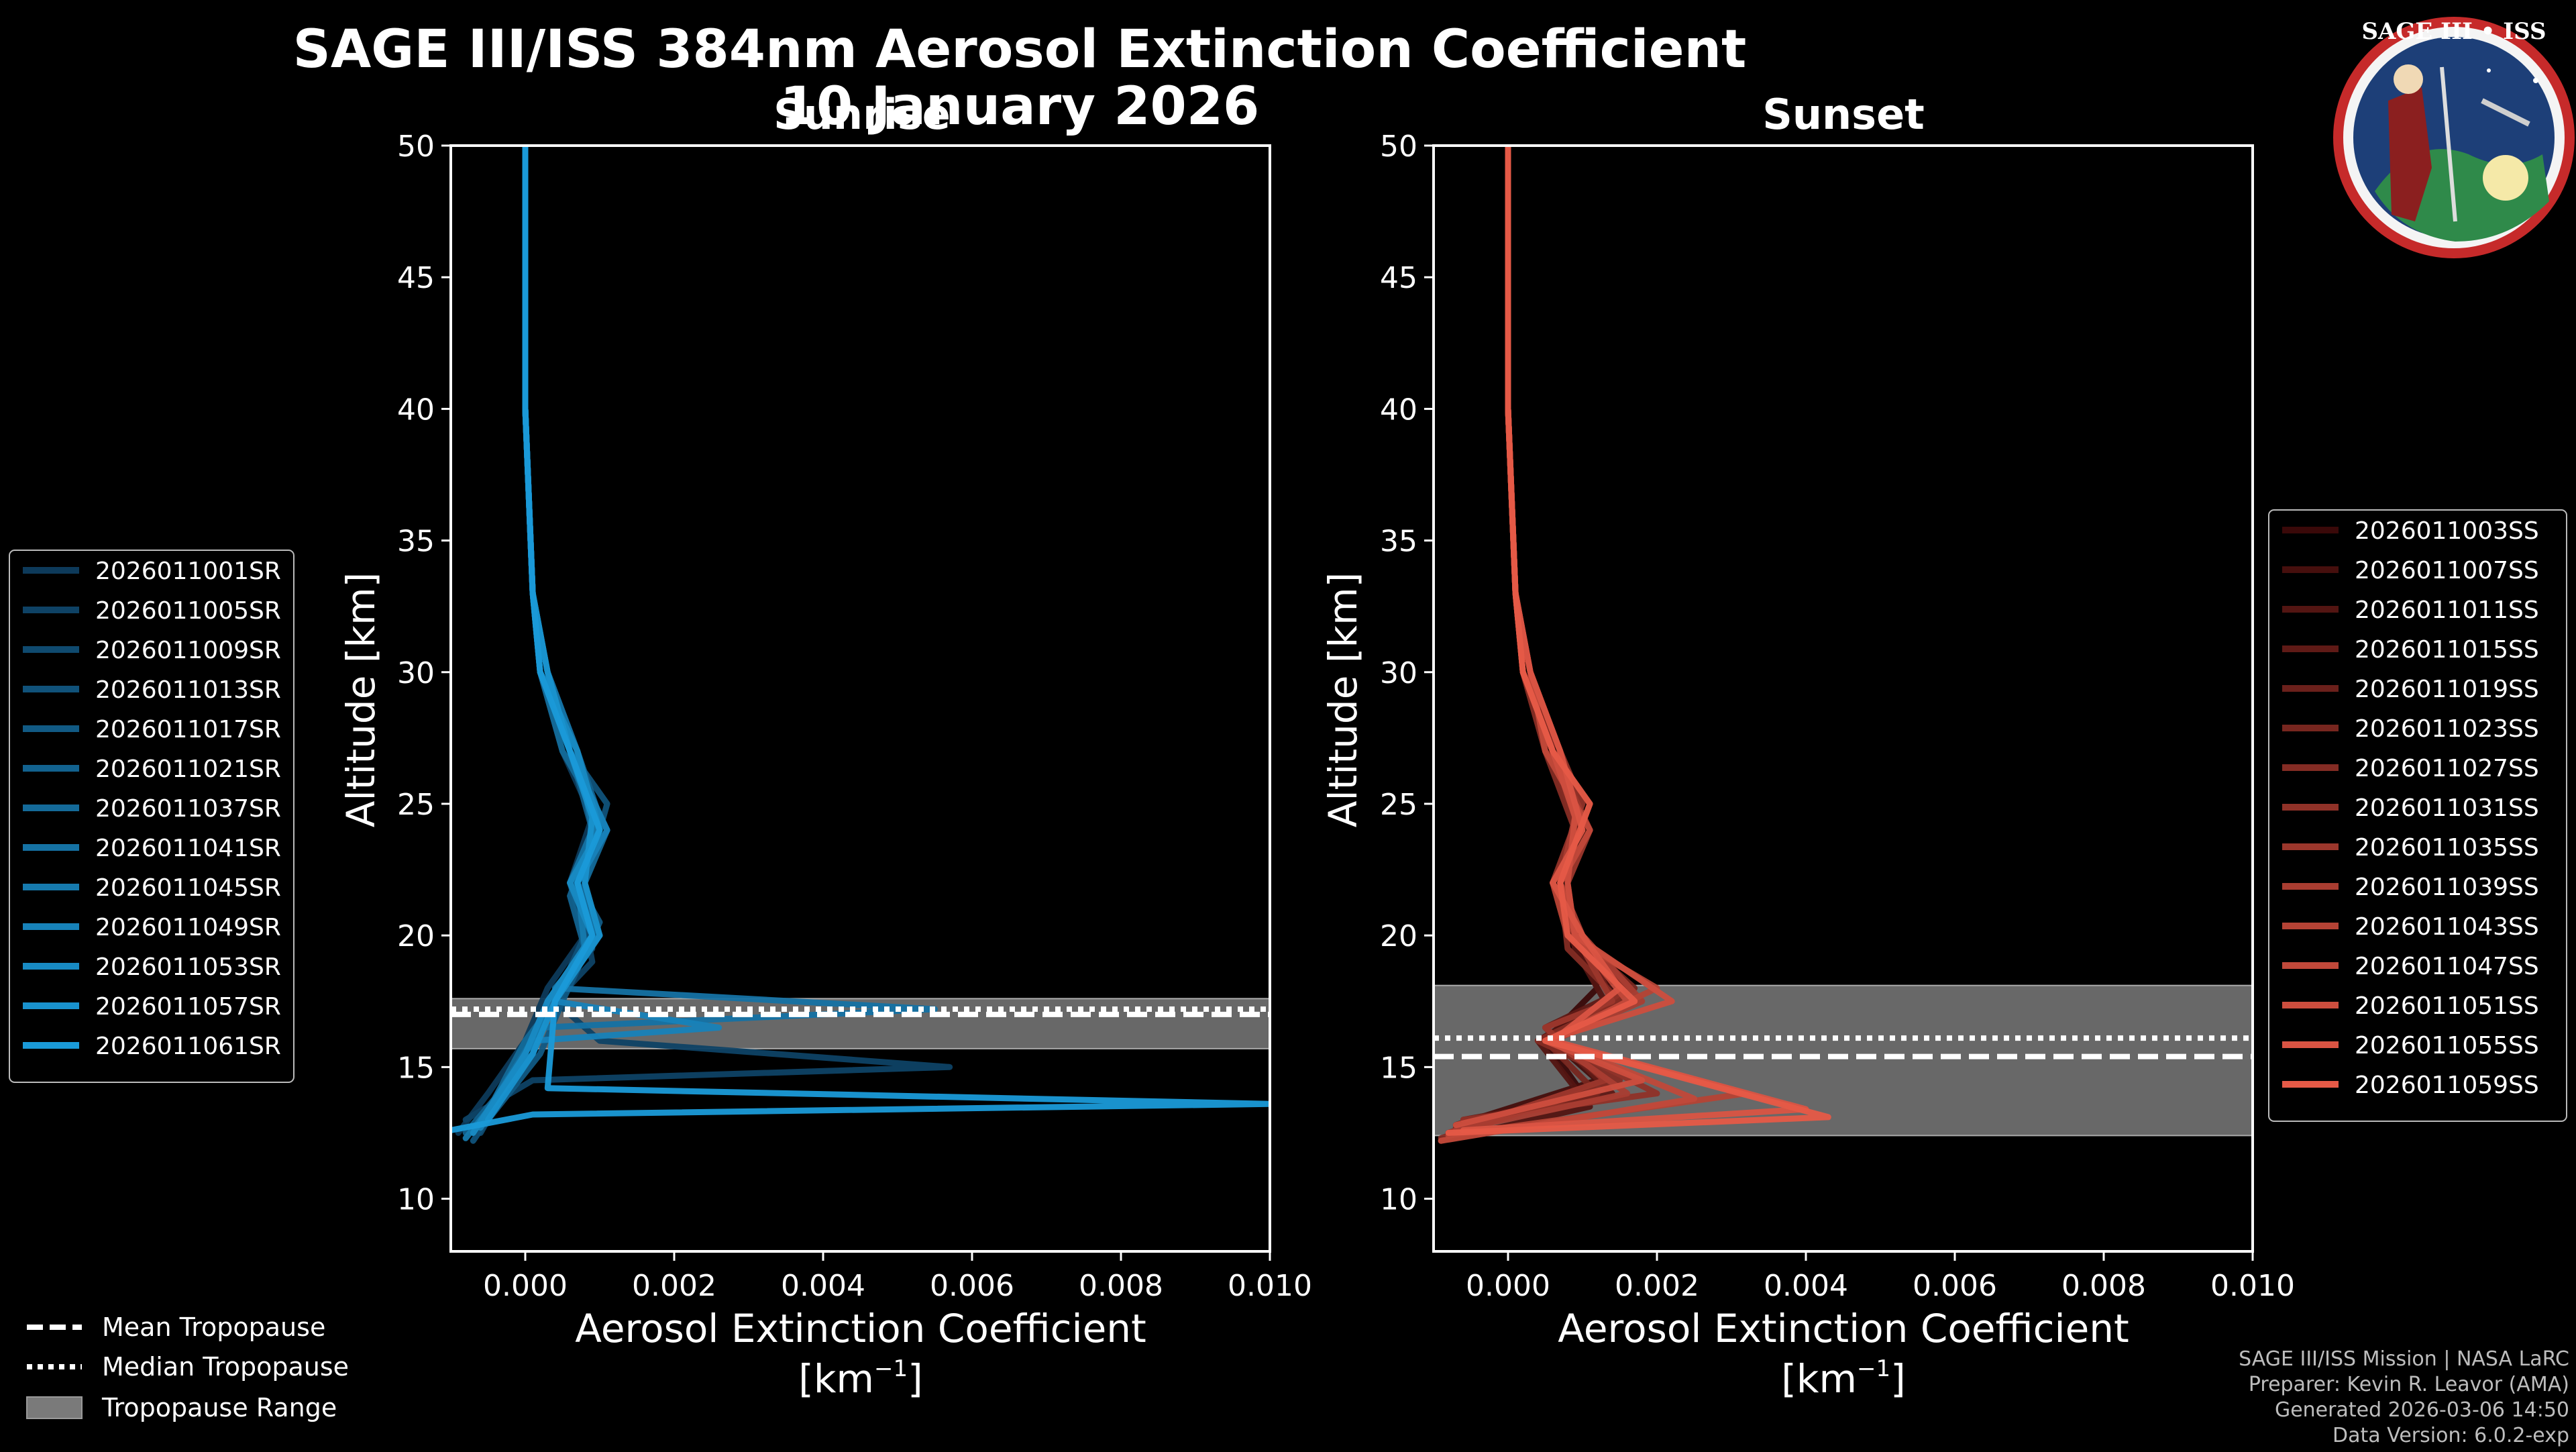 This screenshot has width=2576, height=1452. I want to click on sunset-legend-label: 2026011027SS, so click(2447, 768).